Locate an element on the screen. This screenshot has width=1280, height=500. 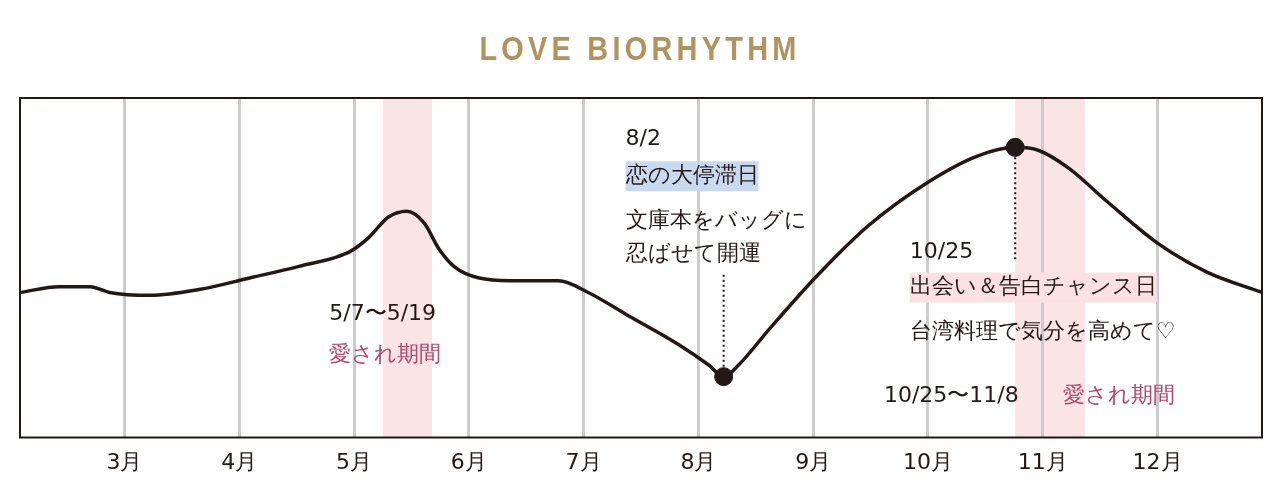
x-tick-label: 5月 is located at coordinates (354, 461).